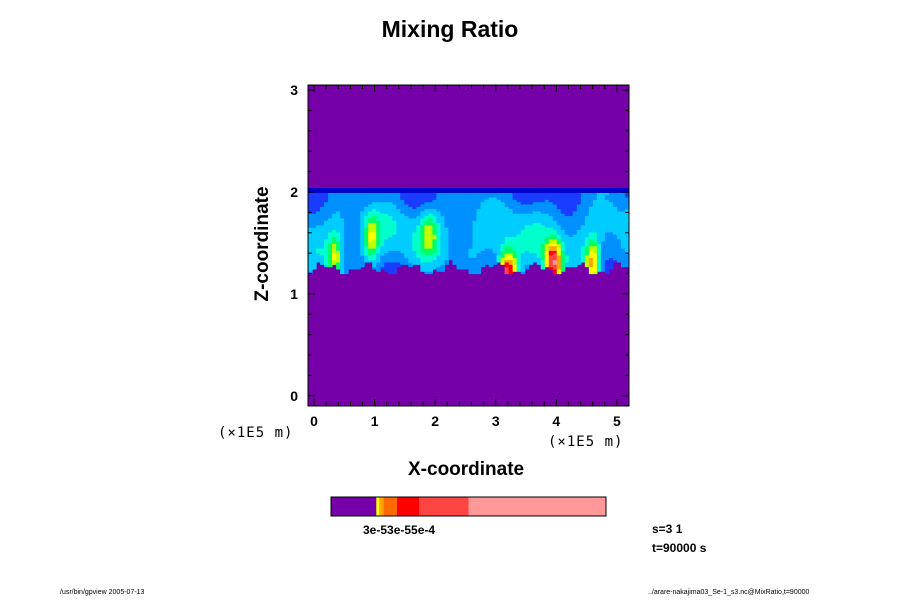 The image size is (900, 600). What do you see at coordinates (667, 529) in the screenshot?
I see `info-index: s=3 1` at bounding box center [667, 529].